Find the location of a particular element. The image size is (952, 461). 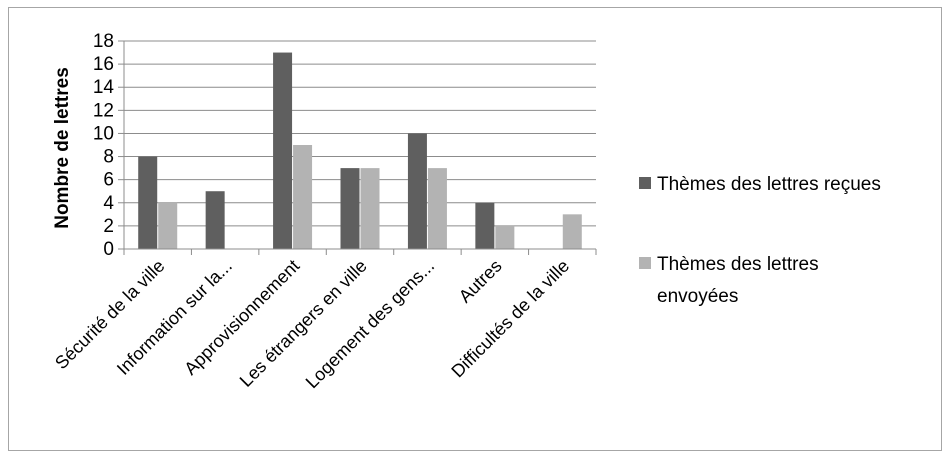

y-tick-label: 8 is located at coordinates (108, 157).